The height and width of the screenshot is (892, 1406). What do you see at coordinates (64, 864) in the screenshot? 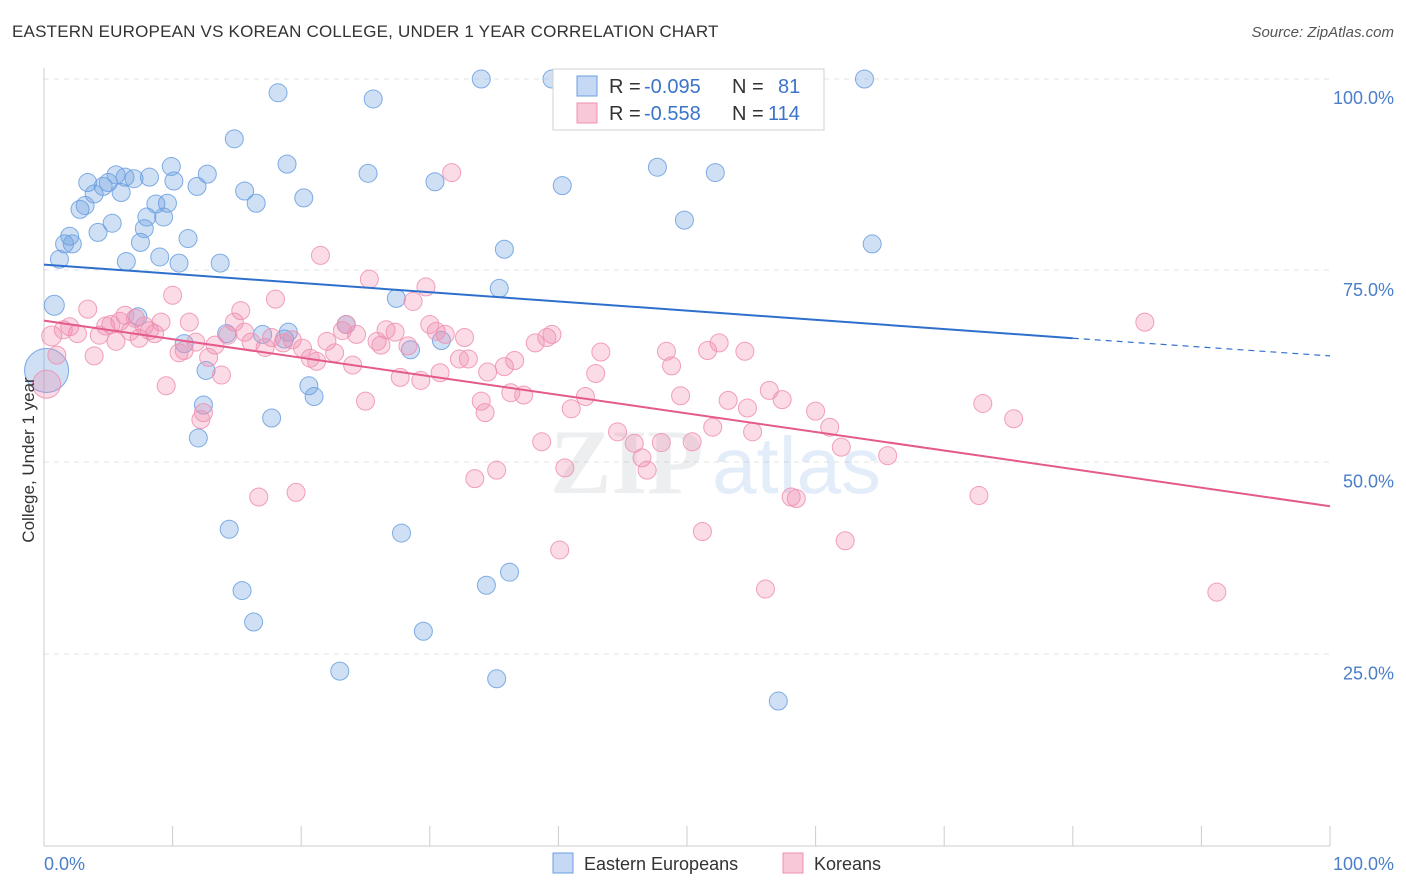
I see `x-tick-label-min: 0.0%` at bounding box center [64, 864].